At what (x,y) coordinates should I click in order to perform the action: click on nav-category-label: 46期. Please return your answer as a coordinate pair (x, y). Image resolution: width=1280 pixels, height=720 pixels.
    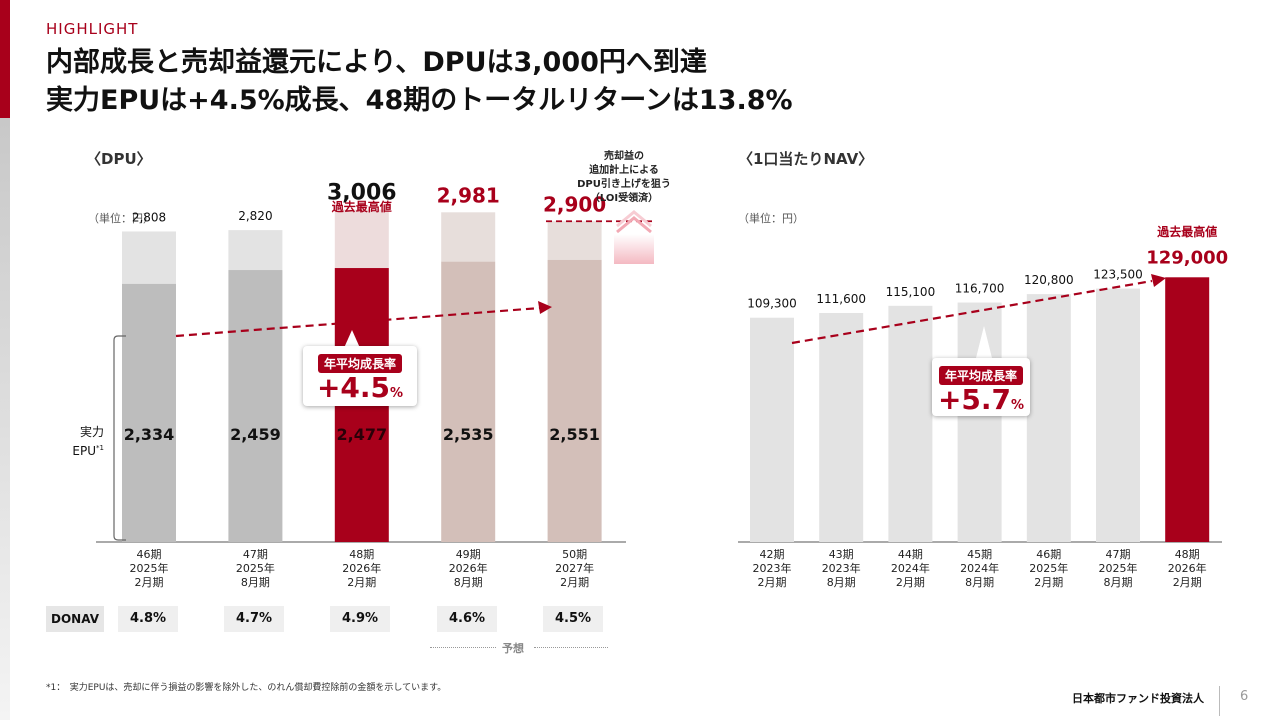
    Looking at the image, I should click on (1048, 554).